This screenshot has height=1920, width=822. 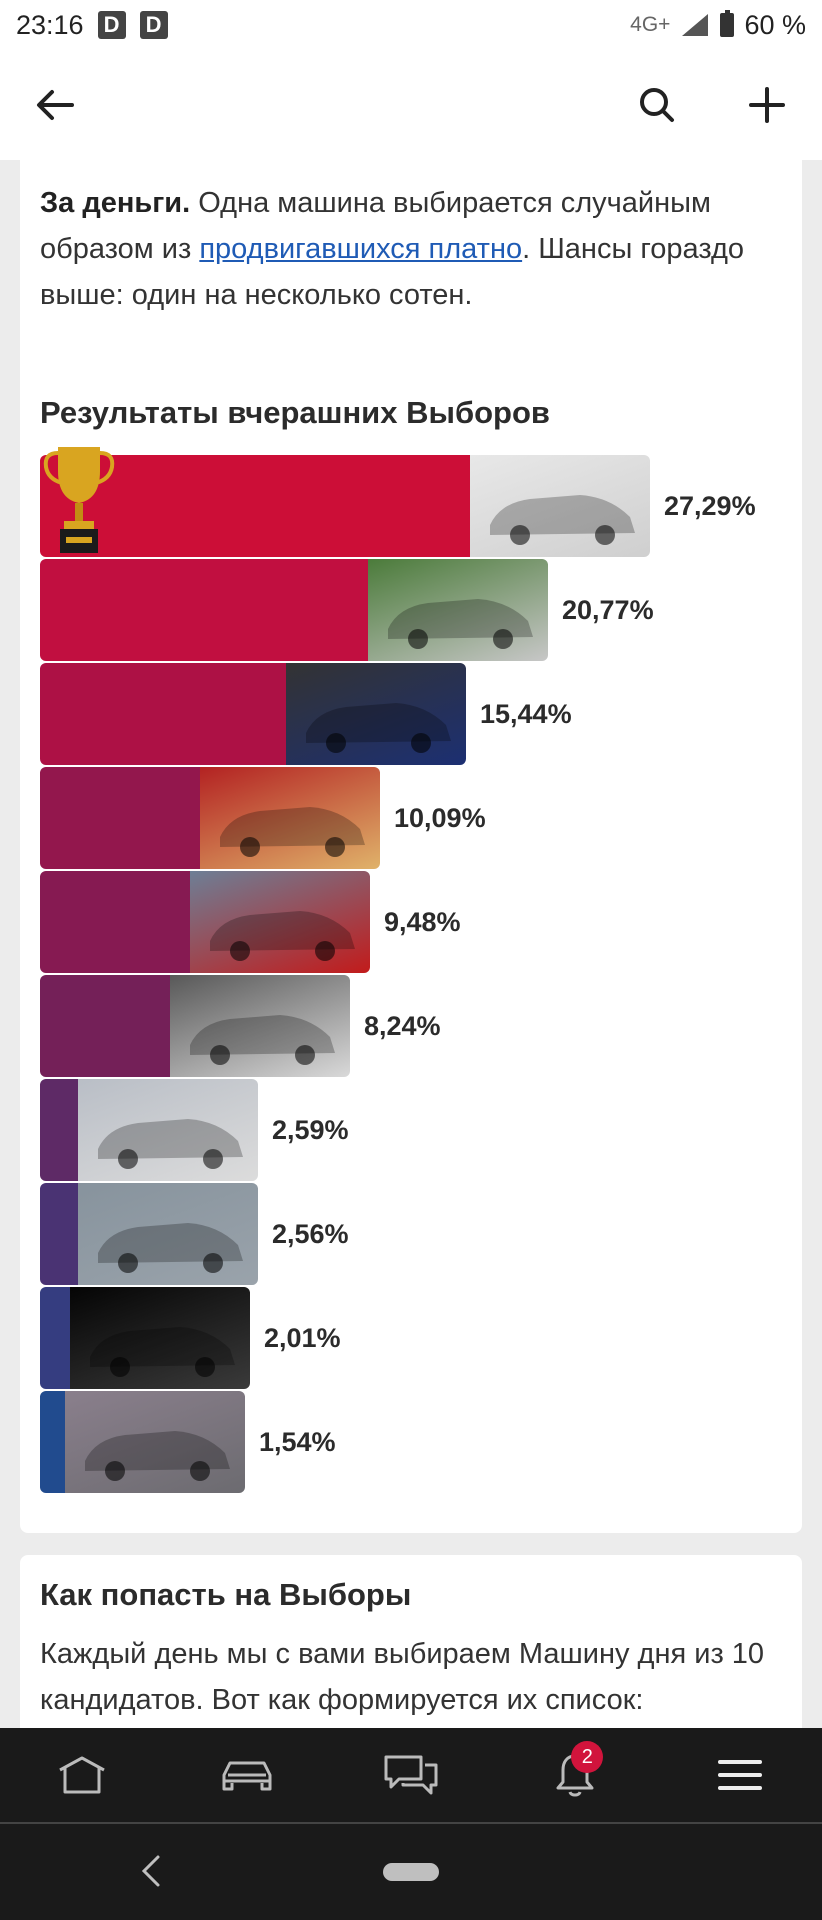 I want to click on nav-messages, so click(x=411, y=1775).